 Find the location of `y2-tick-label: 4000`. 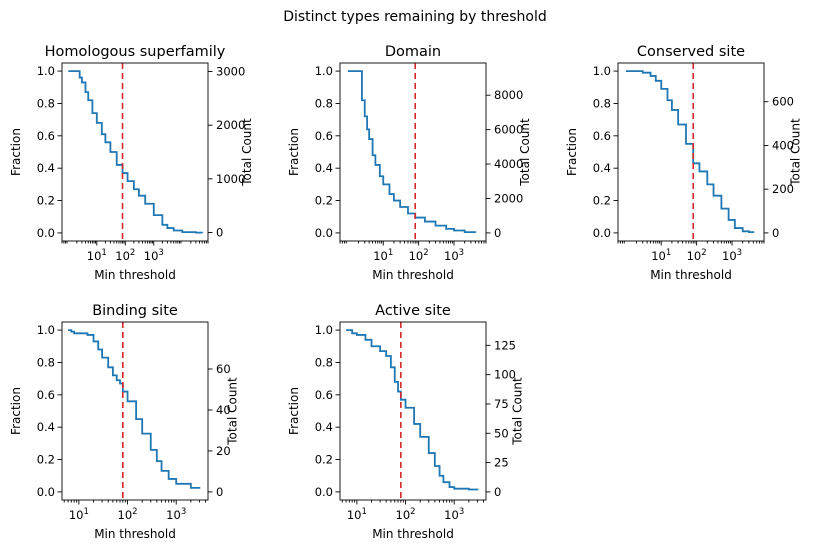

y2-tick-label: 4000 is located at coordinates (508, 164).